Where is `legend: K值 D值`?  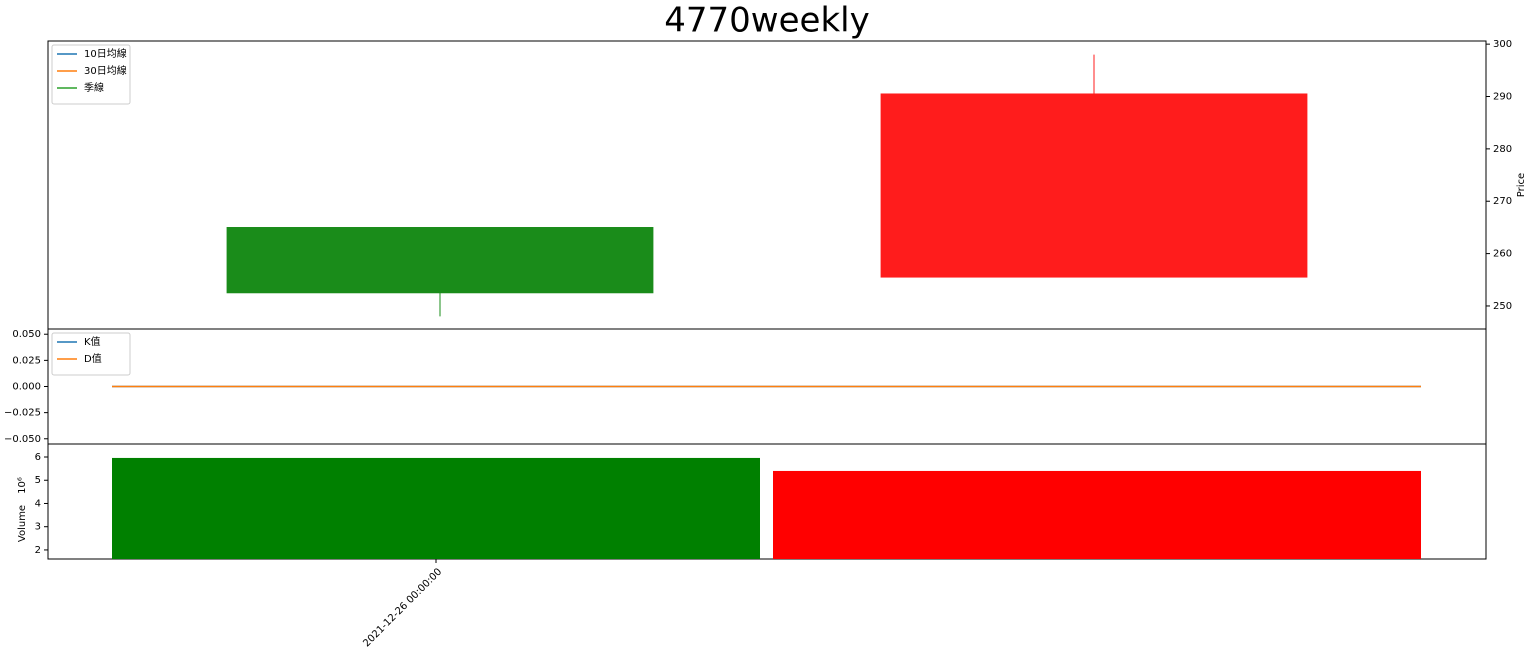
legend: K值 D值 is located at coordinates (91, 354).